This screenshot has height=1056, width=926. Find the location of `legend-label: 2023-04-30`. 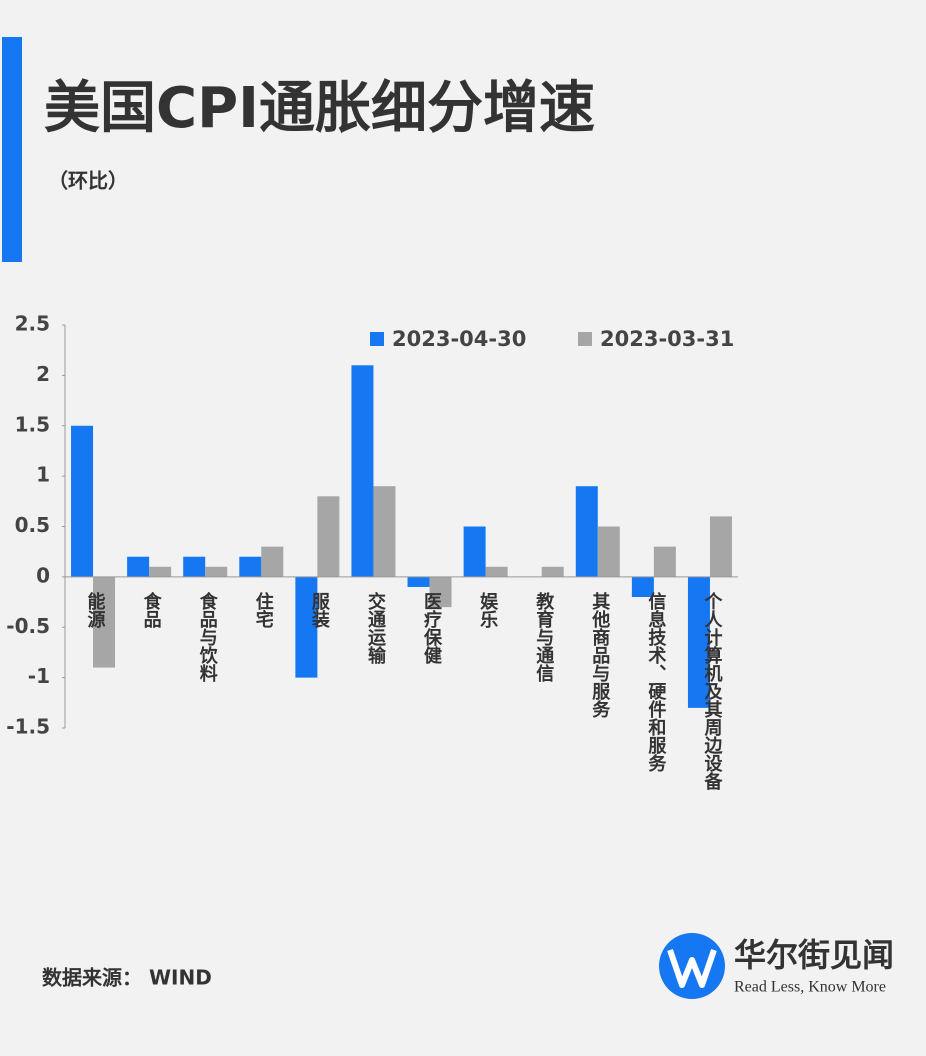

legend-label: 2023-04-30 is located at coordinates (459, 339).